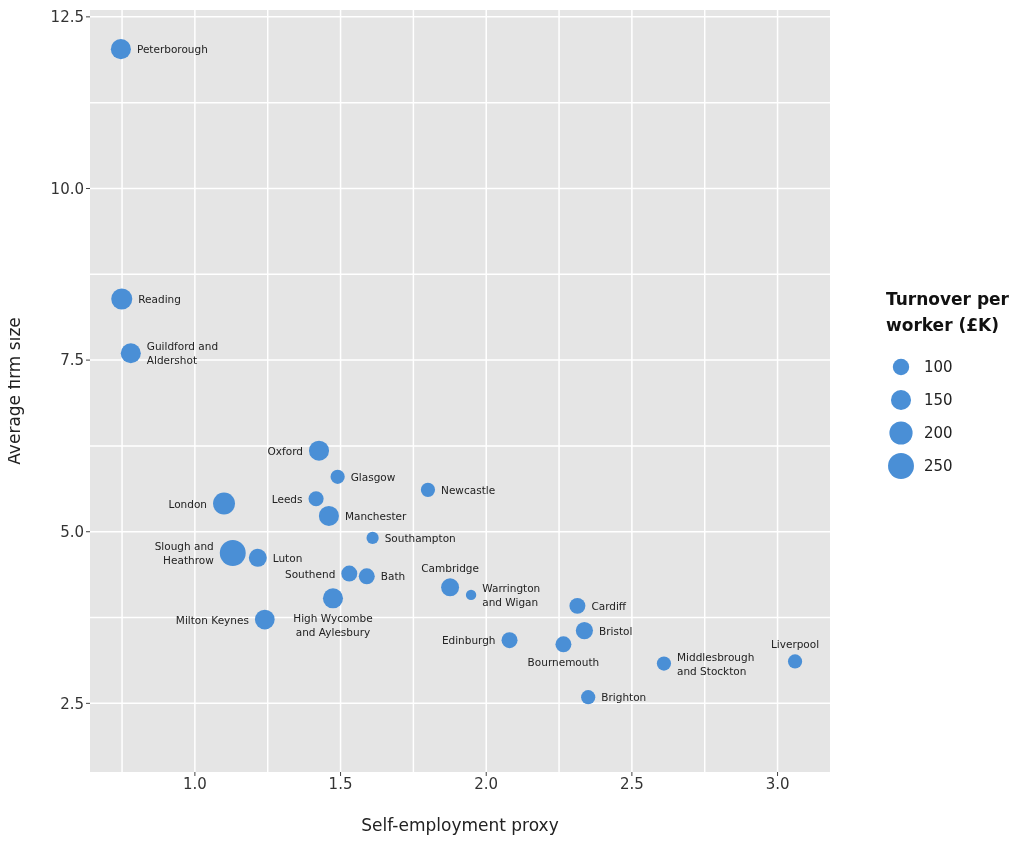 Image resolution: width=1027 pixels, height=843 pixels. What do you see at coordinates (511, 594) in the screenshot?
I see `annotation: Warrington and Wigan` at bounding box center [511, 594].